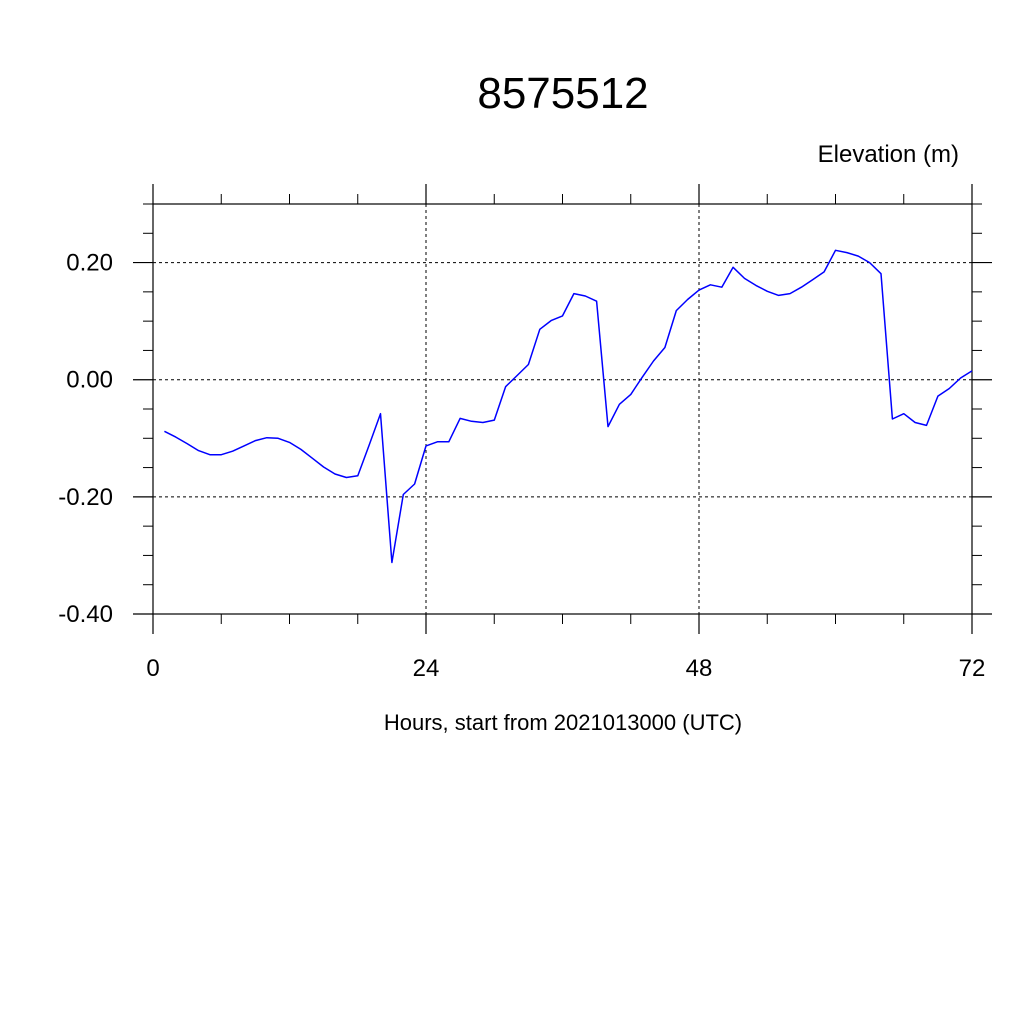 The width and height of the screenshot is (1024, 1024). I want to click on y-tick-label: 0.20, so click(89, 263).